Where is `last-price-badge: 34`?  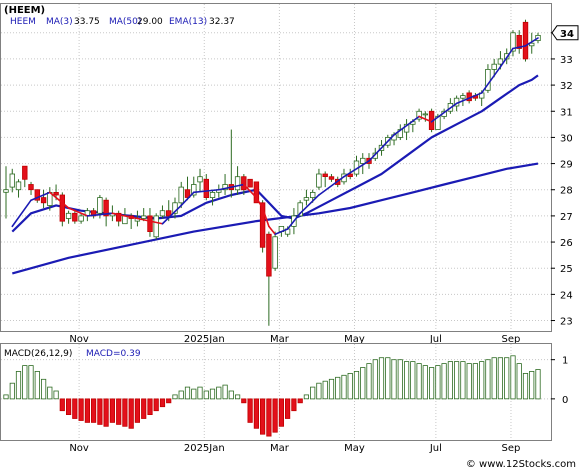
last-price-badge: 34 is located at coordinates (565, 33).